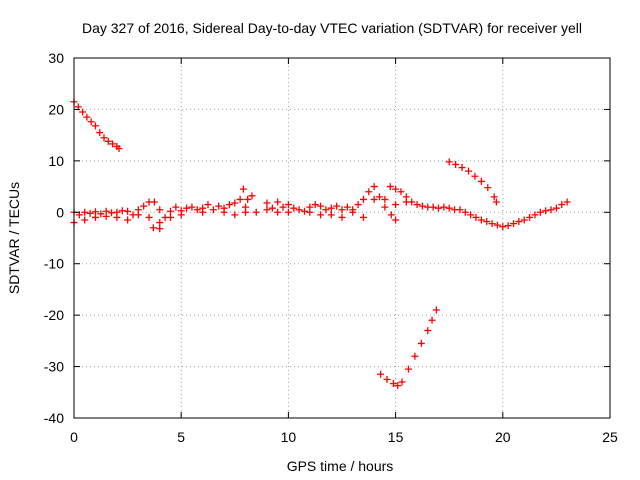 Image resolution: width=640 pixels, height=480 pixels. I want to click on series-arc-0-2h, so click(96, 125).